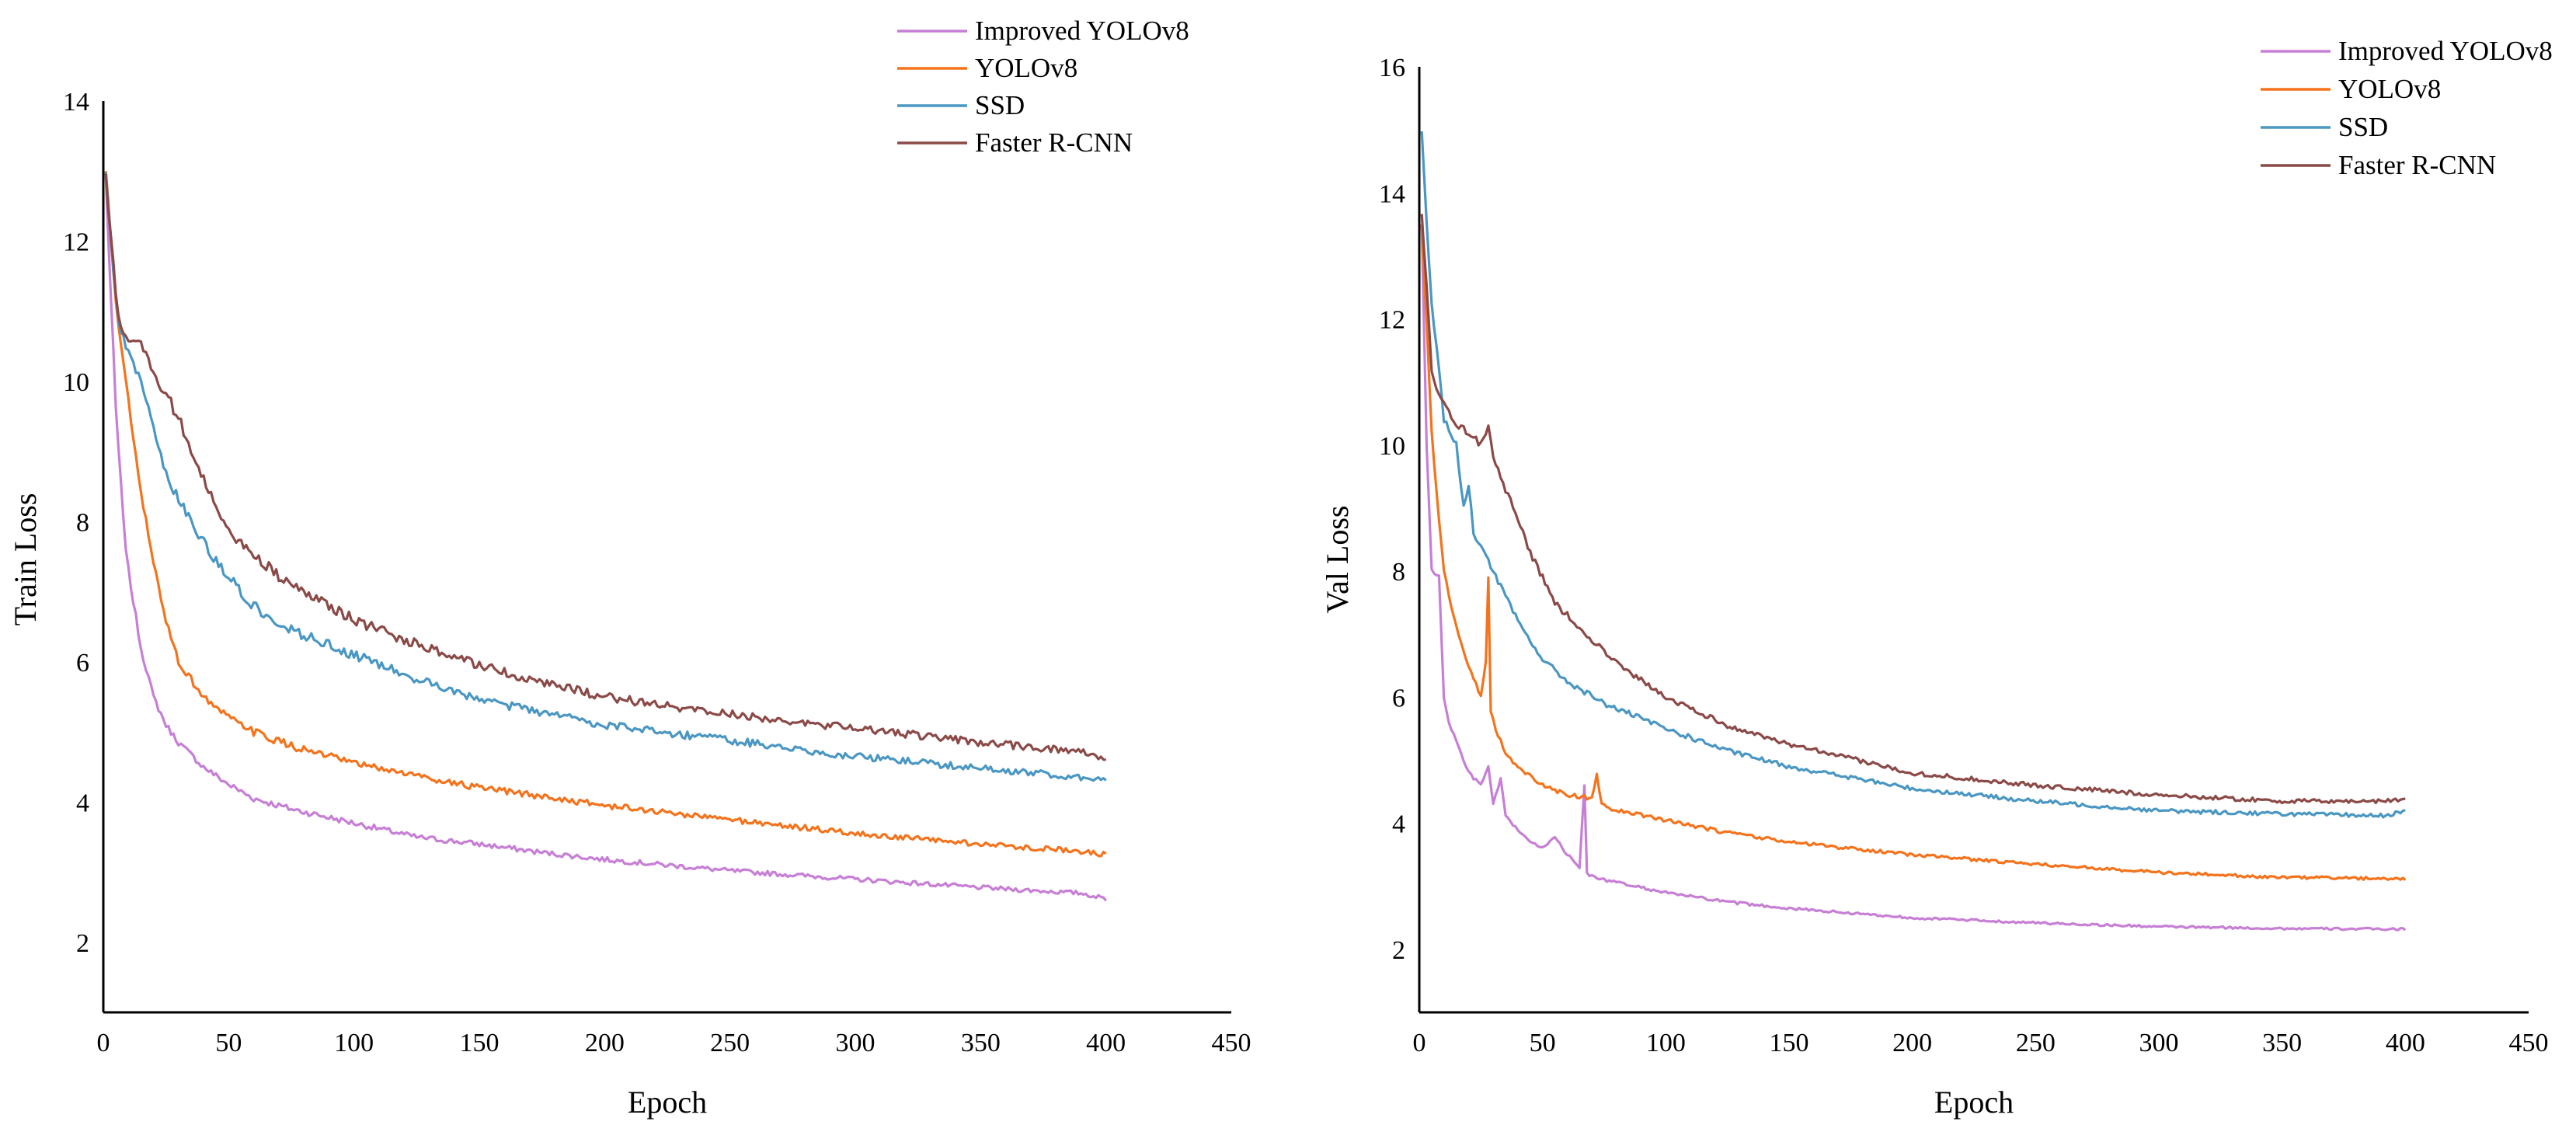 This screenshot has width=2576, height=1139. Describe the element at coordinates (2282, 1043) in the screenshot. I see `val-x-tick-label: 350` at that location.